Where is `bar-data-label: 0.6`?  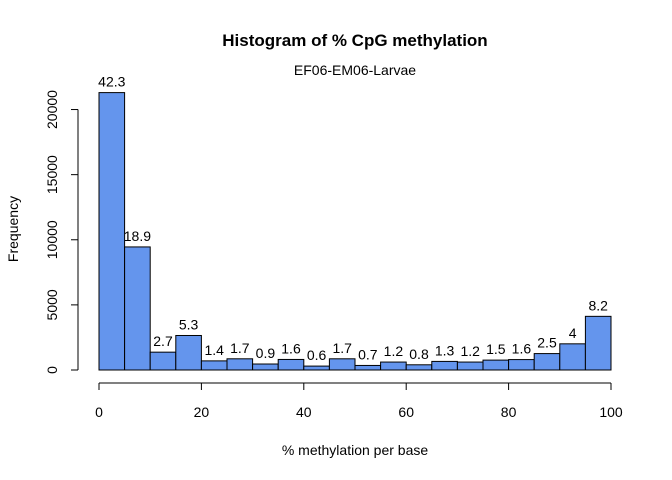
bar-data-label: 0.6 is located at coordinates (317, 355).